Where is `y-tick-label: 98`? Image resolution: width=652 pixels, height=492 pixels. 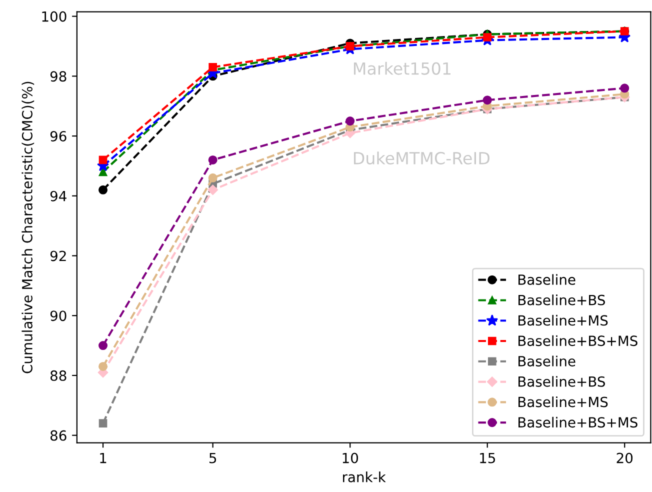 y-tick-label: 98 is located at coordinates (58, 76).